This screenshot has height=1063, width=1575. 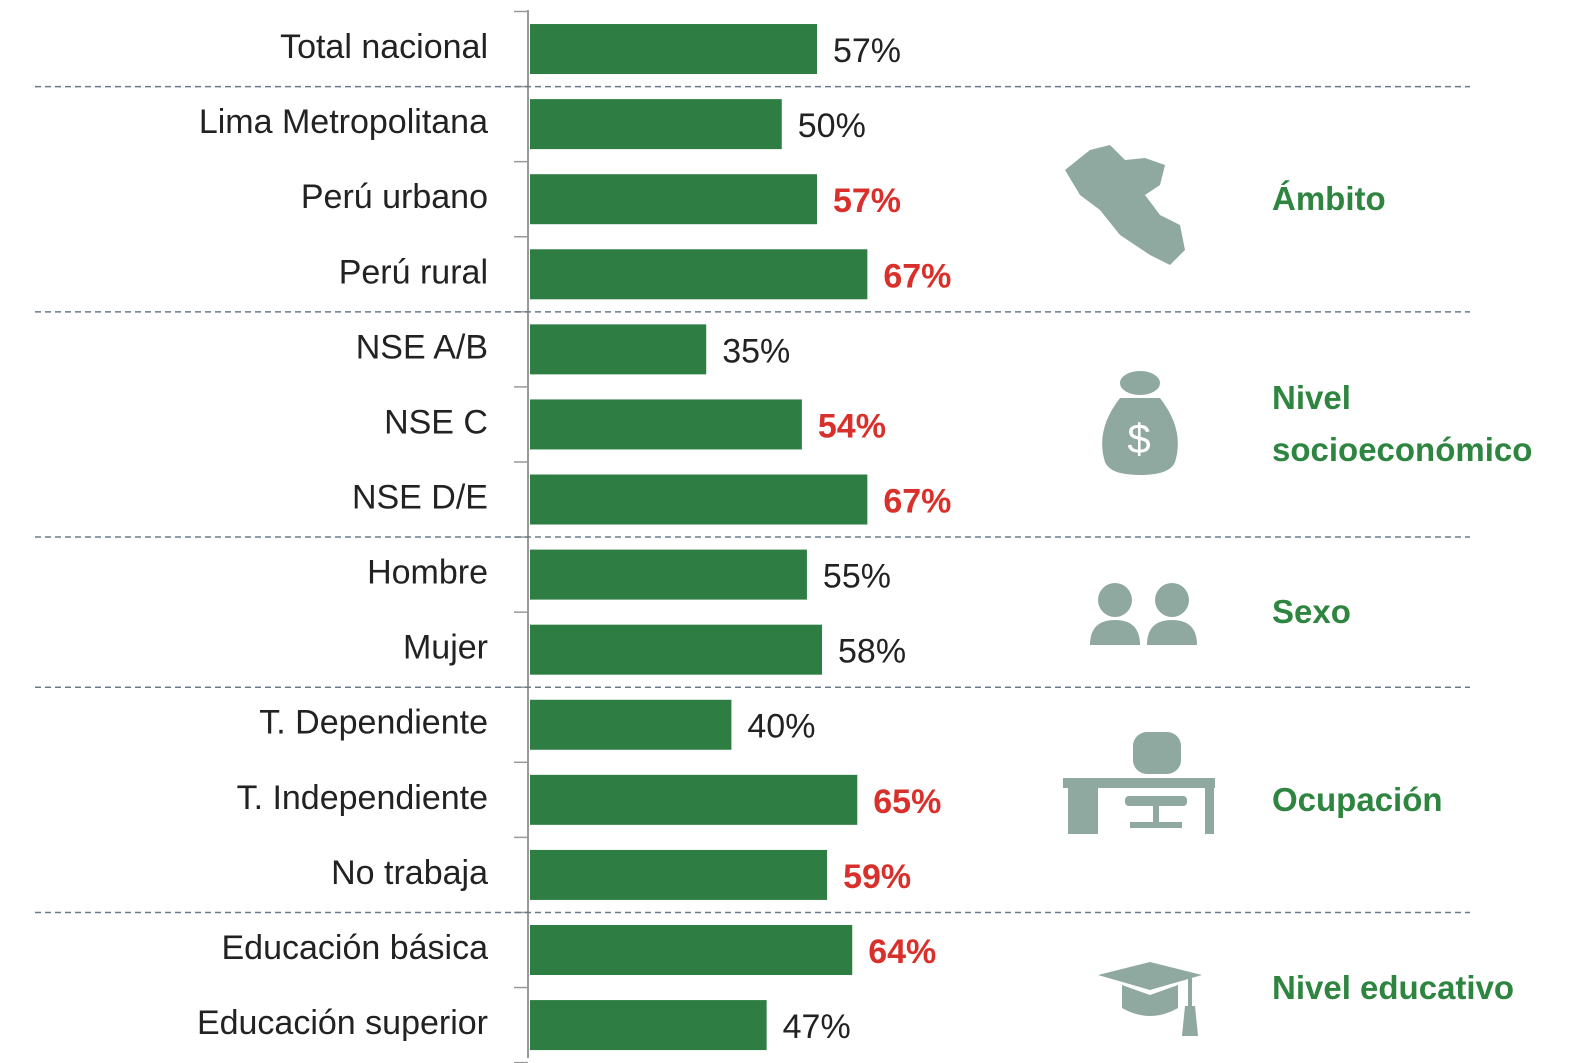 I want to click on category-label: Educación superior, so click(x=342, y=1023).